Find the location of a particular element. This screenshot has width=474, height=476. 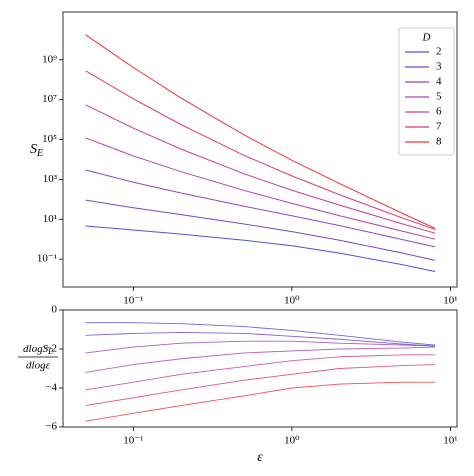

legend-label: 4 is located at coordinates (439, 82).